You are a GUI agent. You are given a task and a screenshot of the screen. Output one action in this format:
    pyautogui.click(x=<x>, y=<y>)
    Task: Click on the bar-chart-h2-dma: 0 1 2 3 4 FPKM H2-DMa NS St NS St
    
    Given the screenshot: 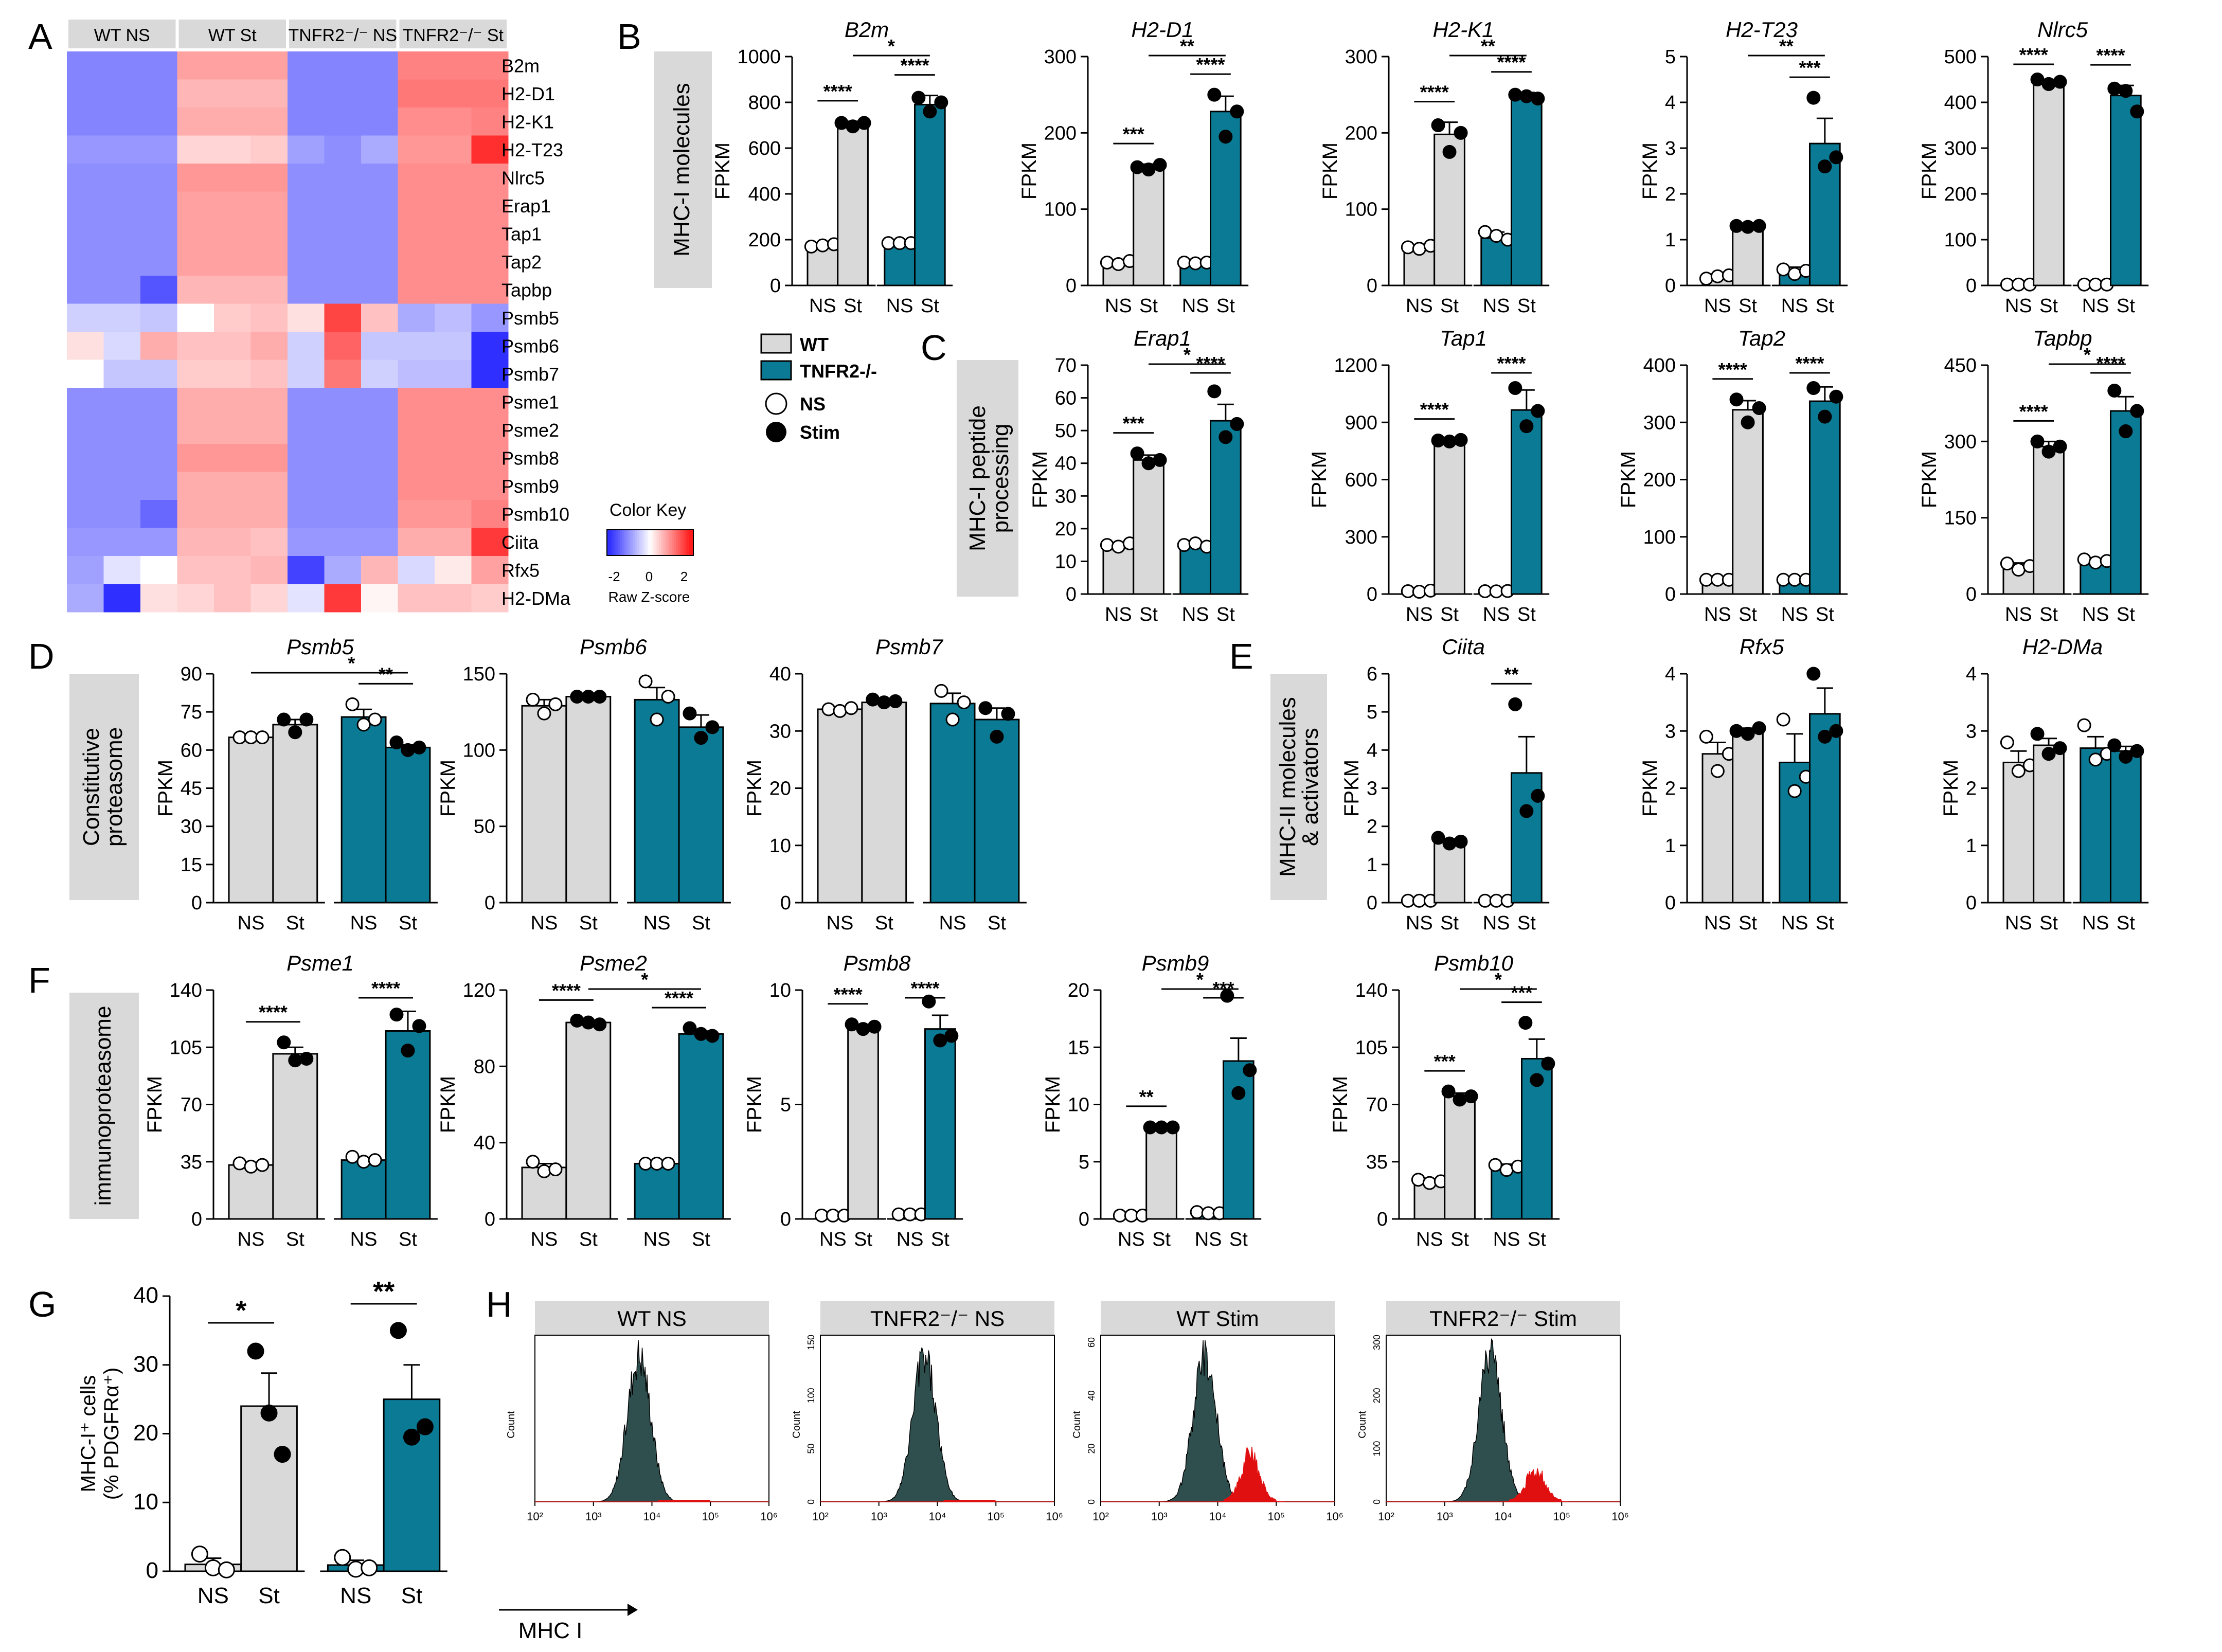 What is the action you would take?
    pyautogui.click(x=2044, y=784)
    